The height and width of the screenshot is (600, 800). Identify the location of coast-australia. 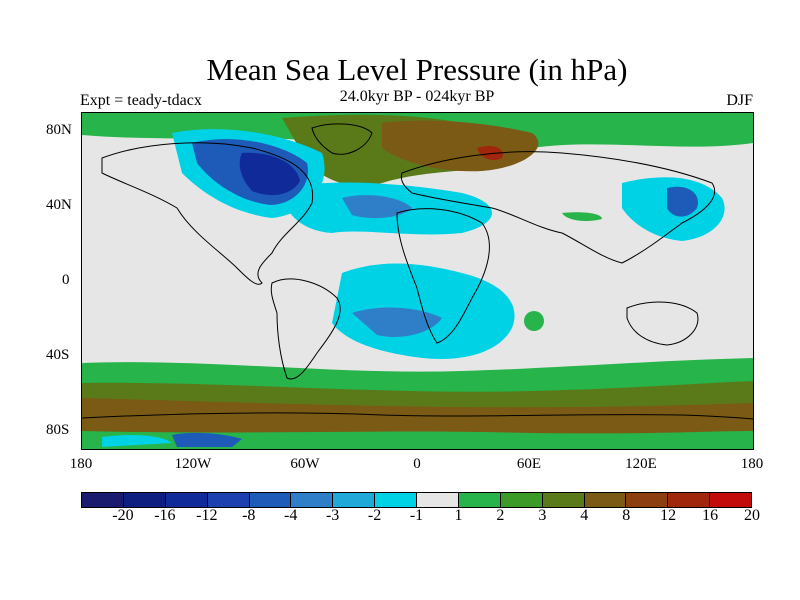
(662, 323).